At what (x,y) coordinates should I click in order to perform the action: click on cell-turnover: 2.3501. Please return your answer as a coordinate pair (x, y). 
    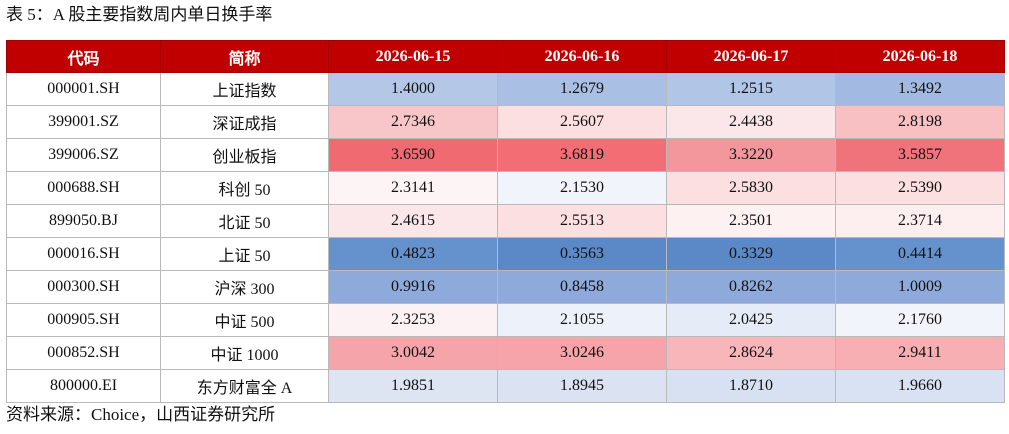
    Looking at the image, I should click on (751, 221).